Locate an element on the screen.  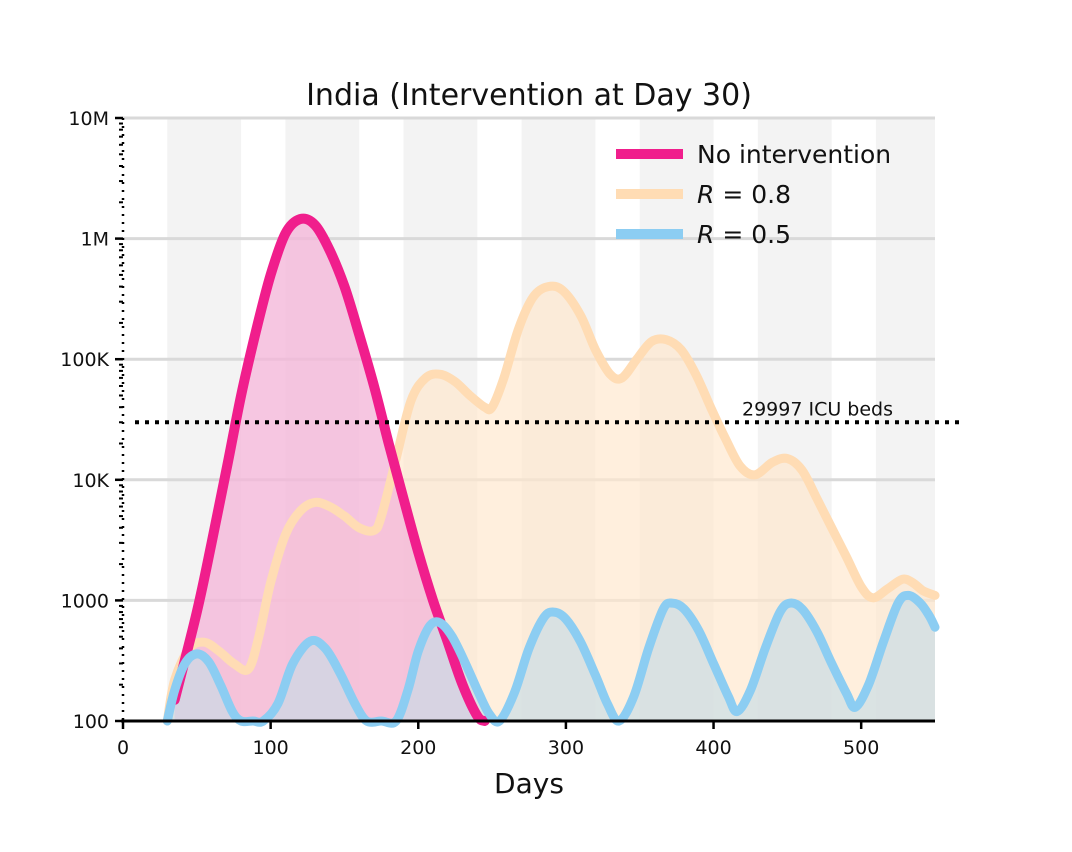
legend-label-r-0-5: R = 0.5 is located at coordinates (744, 234).